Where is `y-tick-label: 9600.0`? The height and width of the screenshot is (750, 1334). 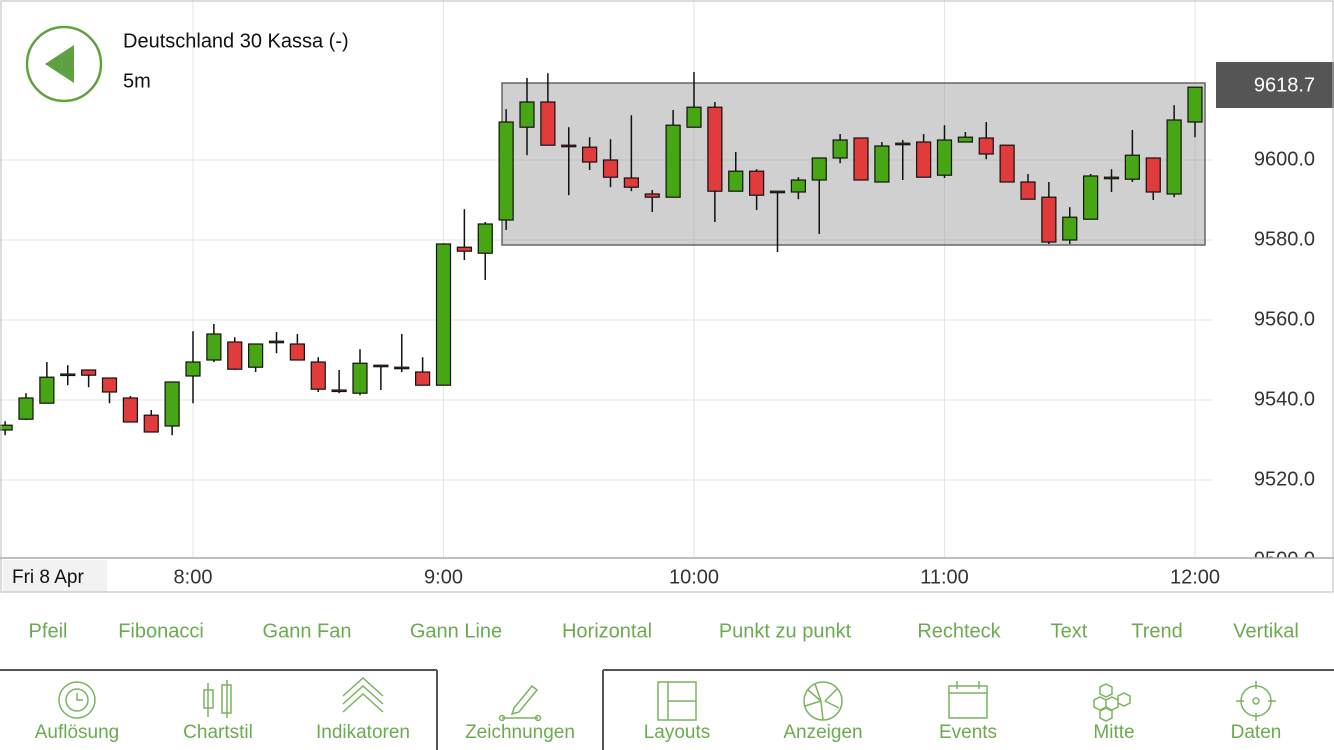
y-tick-label: 9600.0 is located at coordinates (1284, 159).